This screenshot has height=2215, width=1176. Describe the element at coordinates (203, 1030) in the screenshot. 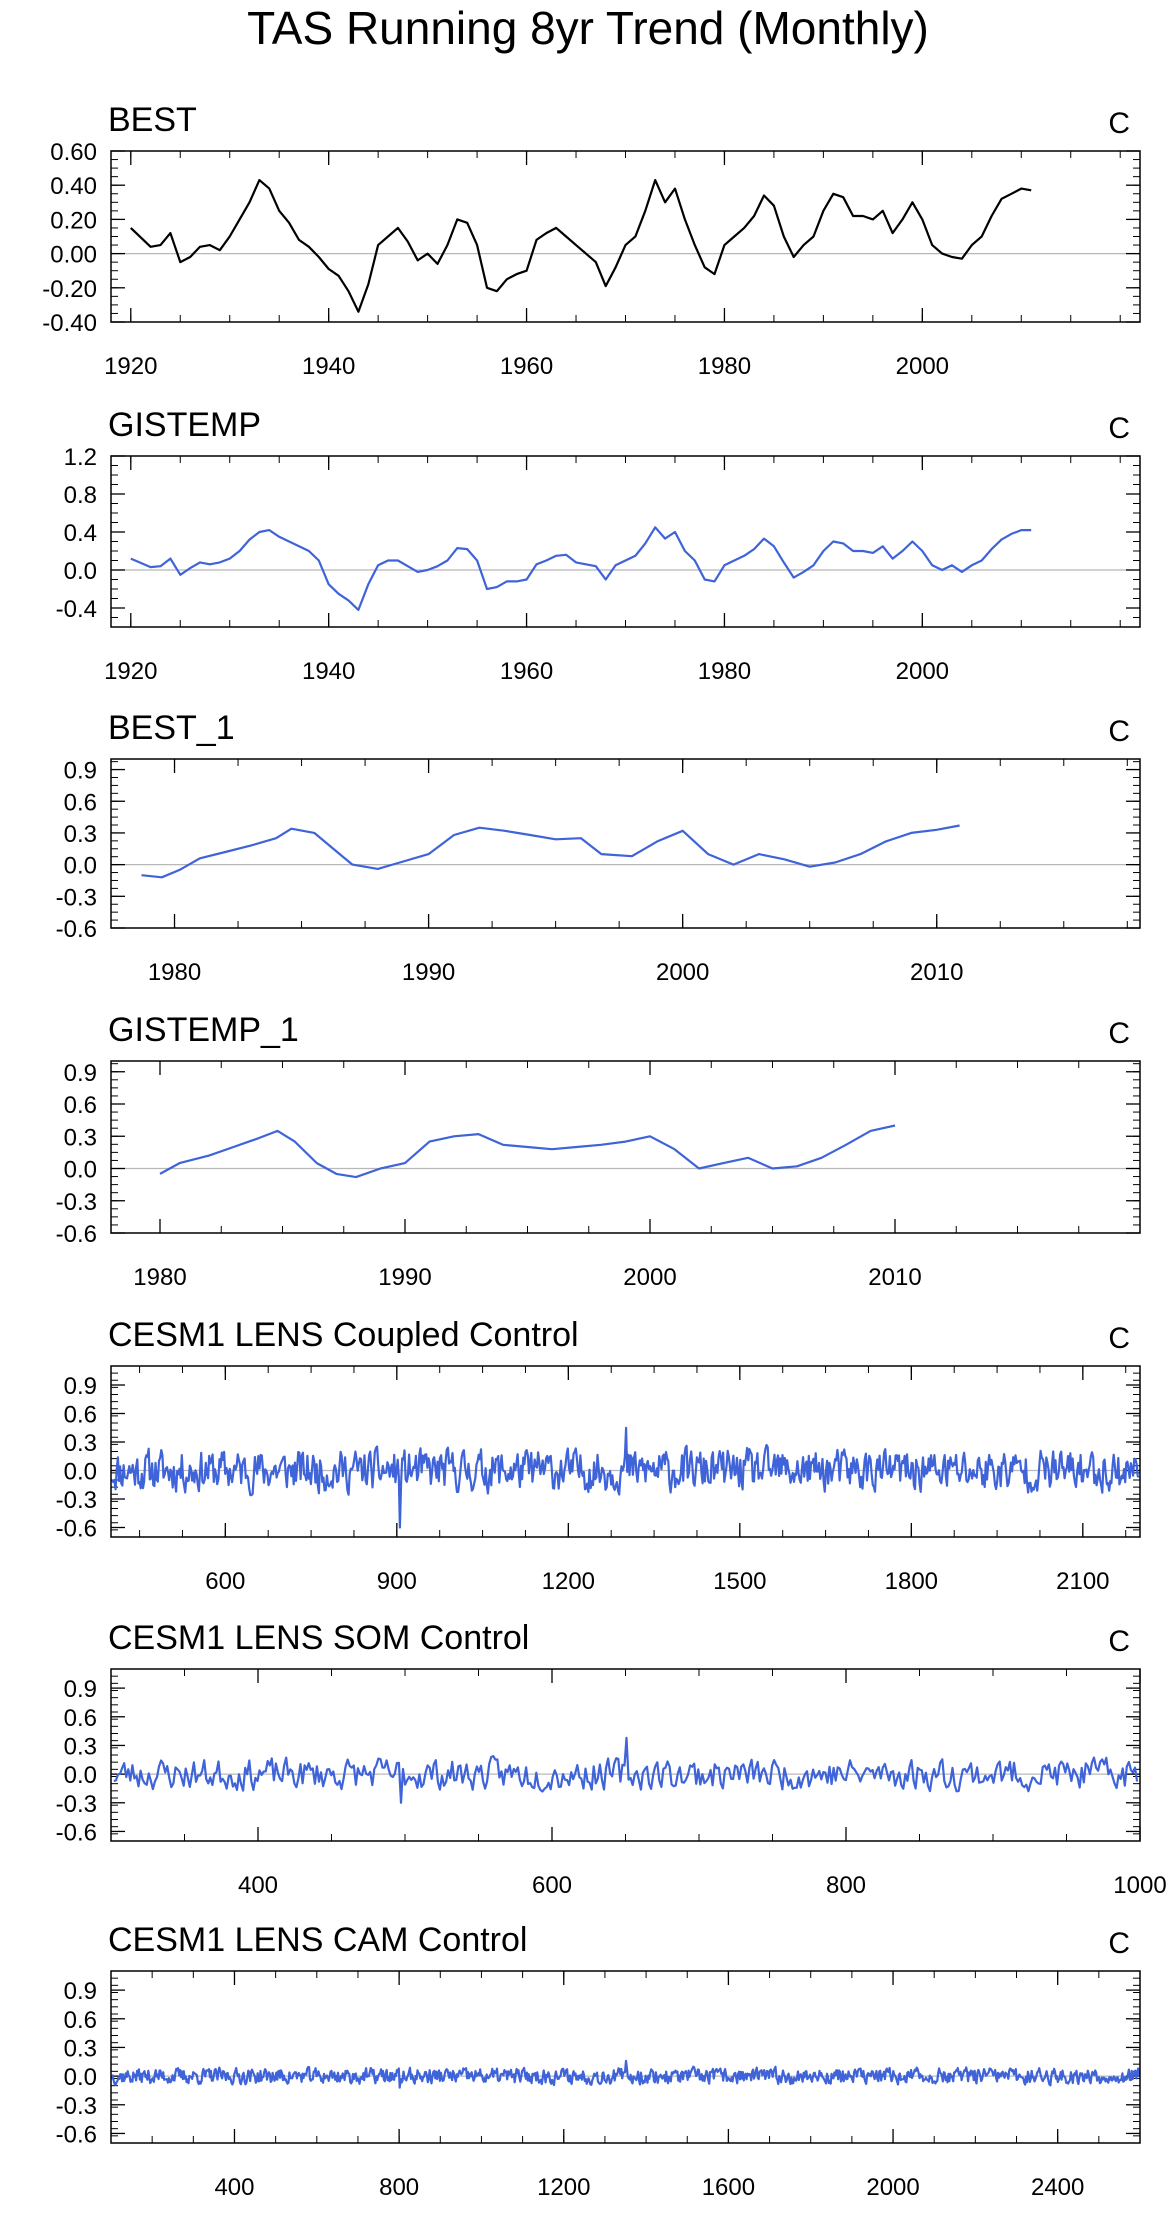

I see `chart-title: GISTEMP_1` at that location.